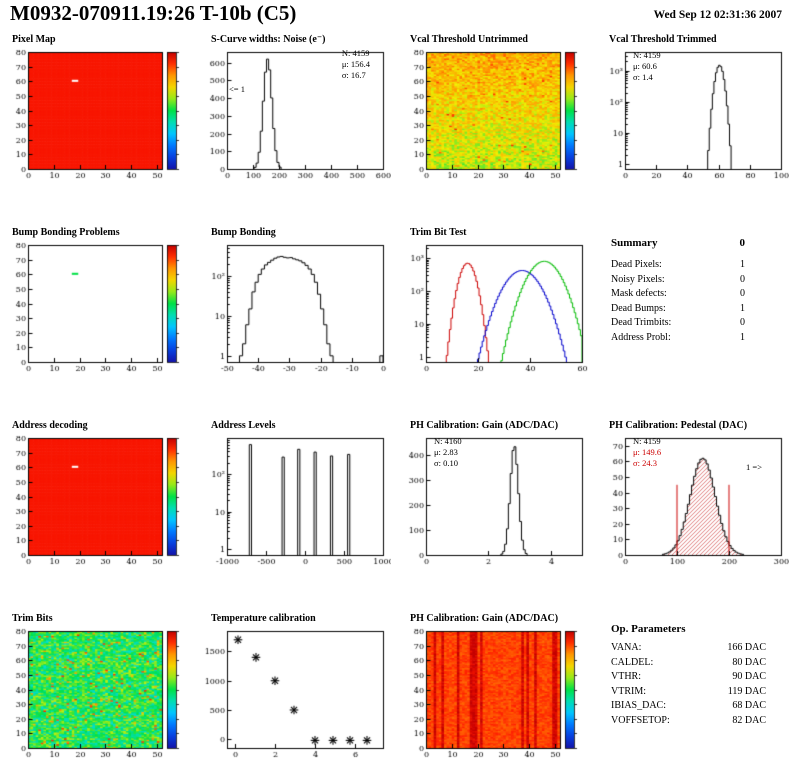  What do you see at coordinates (639, 705) in the screenshot?
I see `op-label: IBIAS_DAC:` at bounding box center [639, 705].